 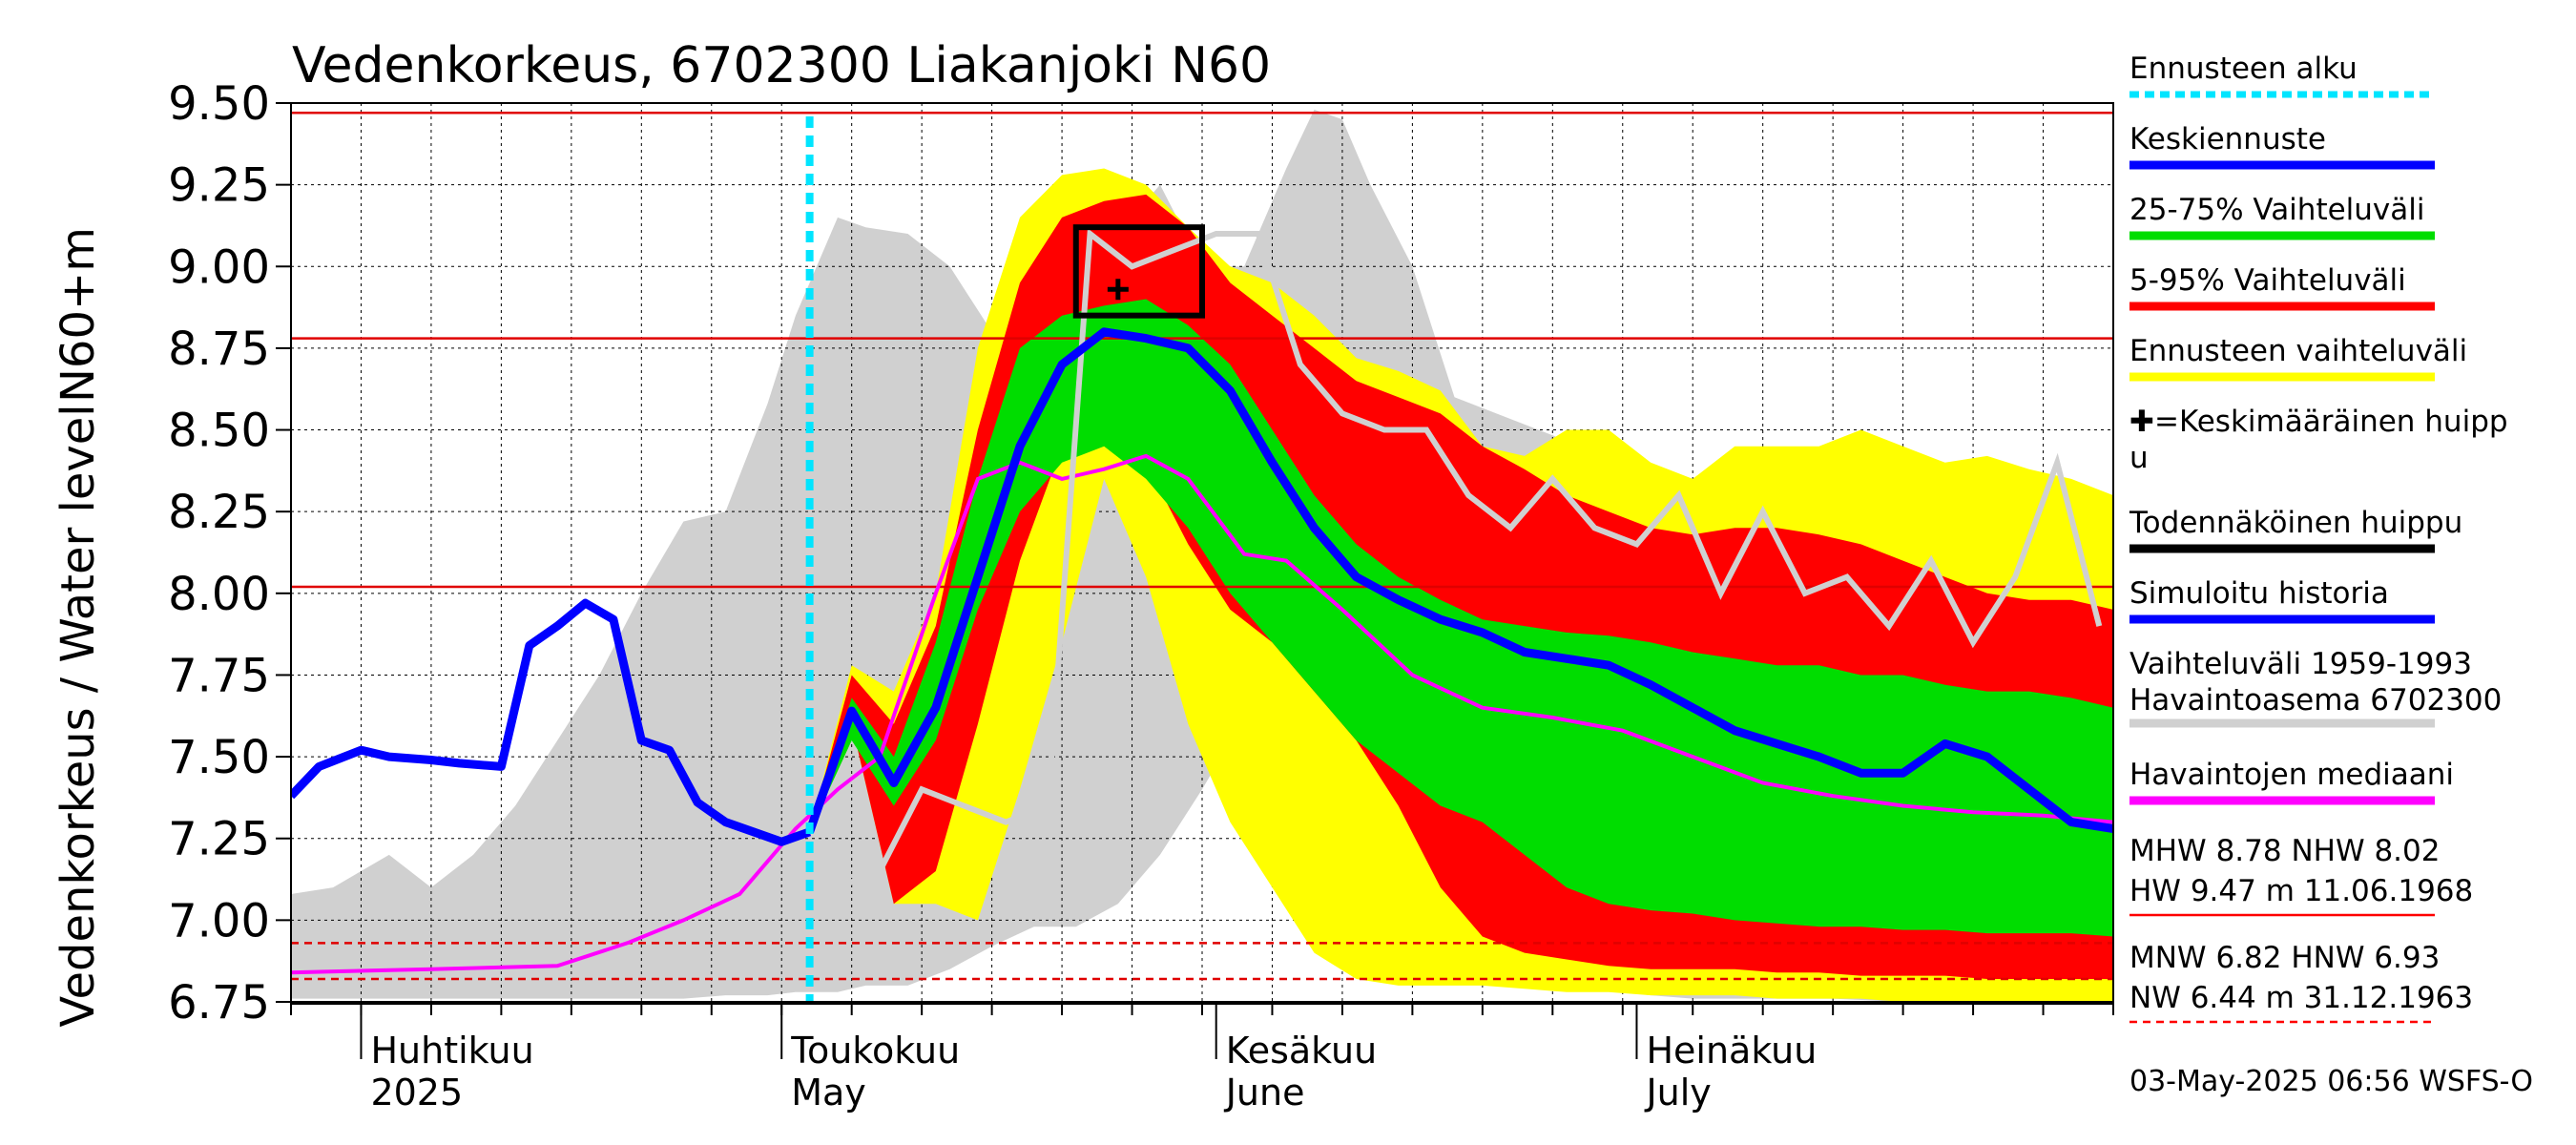 I want to click on legend-label: Todennäköinen huippu, so click(x=2295, y=523).